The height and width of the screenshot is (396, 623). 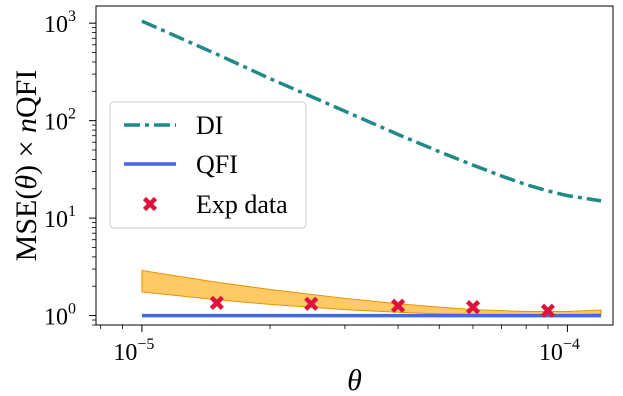 What do you see at coordinates (60, 218) in the screenshot?
I see `y-tick-label: 10¹` at bounding box center [60, 218].